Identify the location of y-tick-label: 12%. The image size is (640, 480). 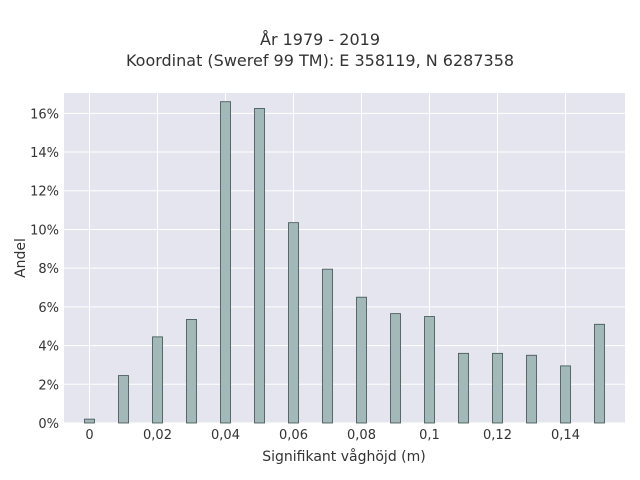
(44, 192).